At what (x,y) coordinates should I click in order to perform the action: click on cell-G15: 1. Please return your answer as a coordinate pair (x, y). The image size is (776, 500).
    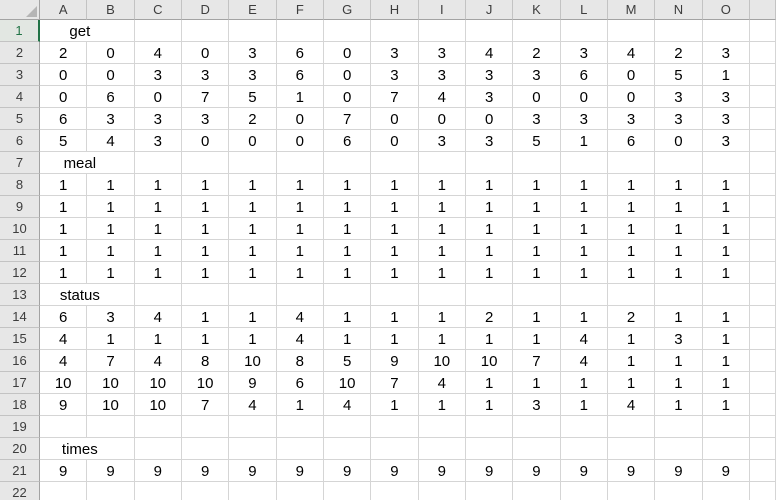
    Looking at the image, I should click on (347, 339).